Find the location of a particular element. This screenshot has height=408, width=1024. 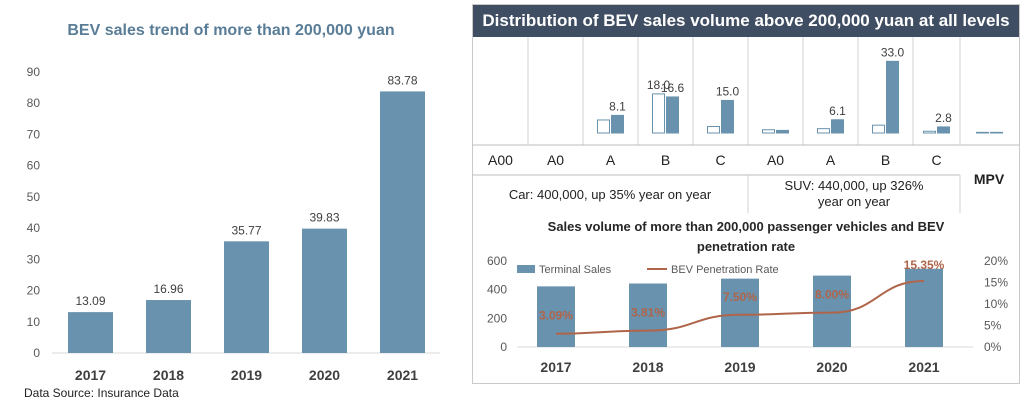

bar-mpv-filled is located at coordinates (996, 132).